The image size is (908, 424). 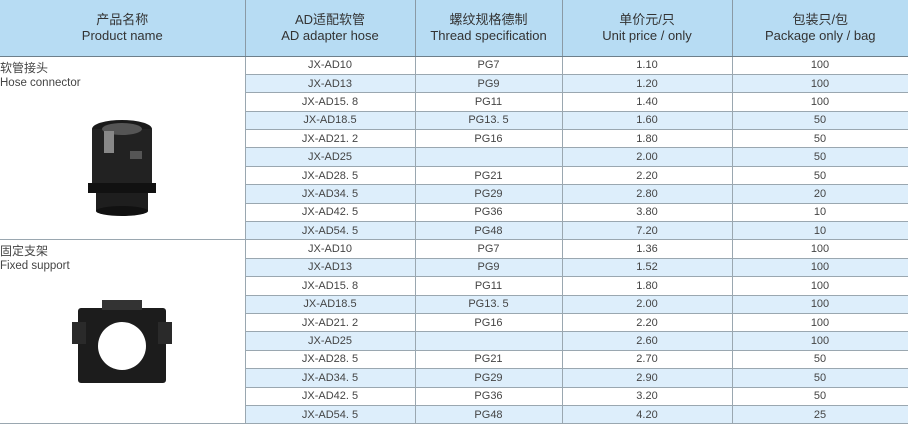 I want to click on product-cell: 固定支架 Fixed support, so click(x=123, y=331).